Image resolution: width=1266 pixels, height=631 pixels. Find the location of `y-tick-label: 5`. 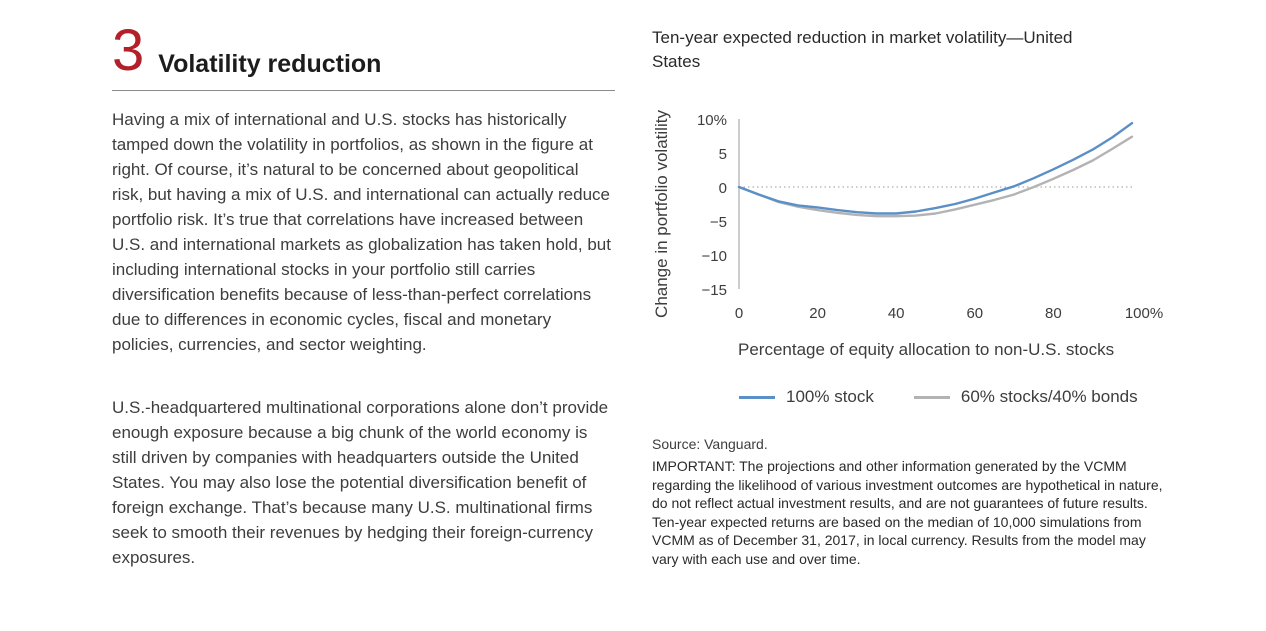

y-tick-label: 5 is located at coordinates (723, 154).